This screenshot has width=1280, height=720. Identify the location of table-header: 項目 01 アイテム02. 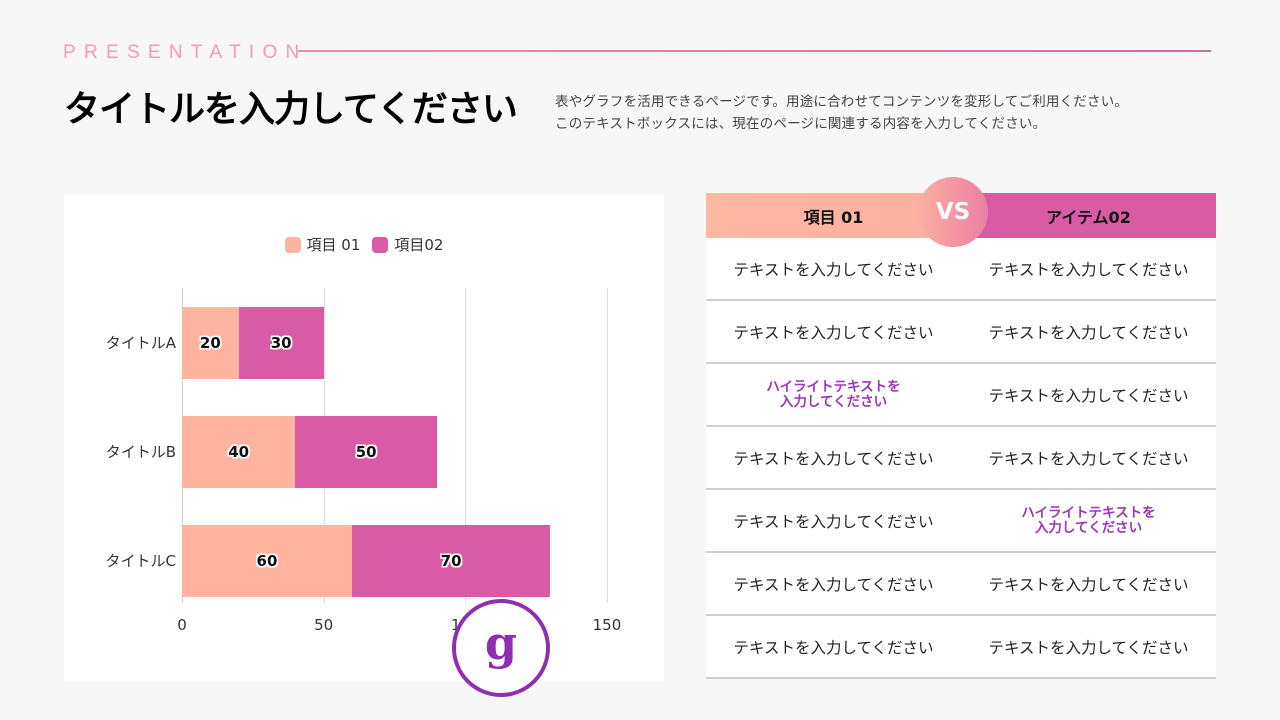
(961, 215).